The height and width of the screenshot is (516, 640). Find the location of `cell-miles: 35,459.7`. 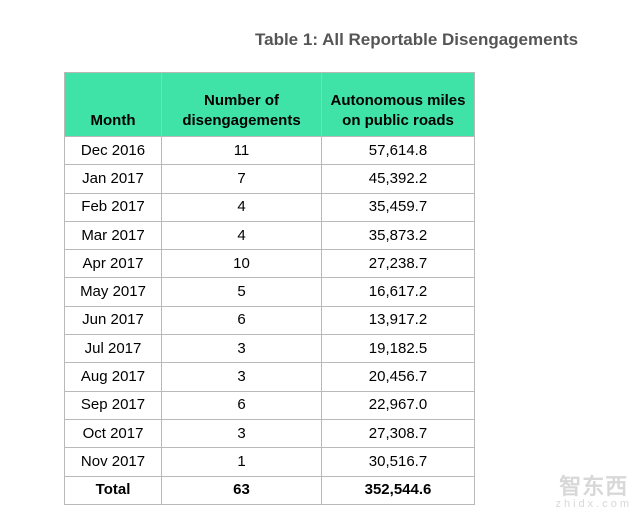

cell-miles: 35,459.7 is located at coordinates (398, 207).